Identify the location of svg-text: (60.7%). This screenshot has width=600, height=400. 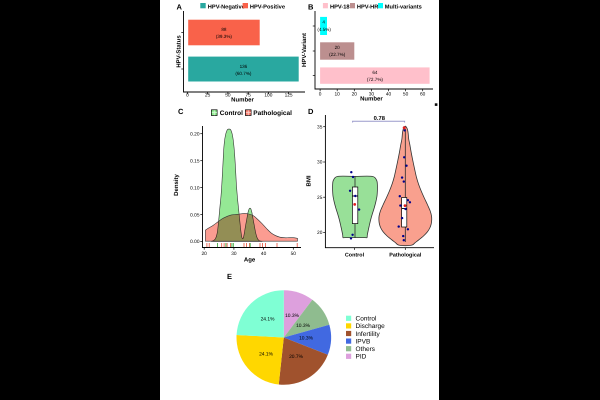
(243, 73).